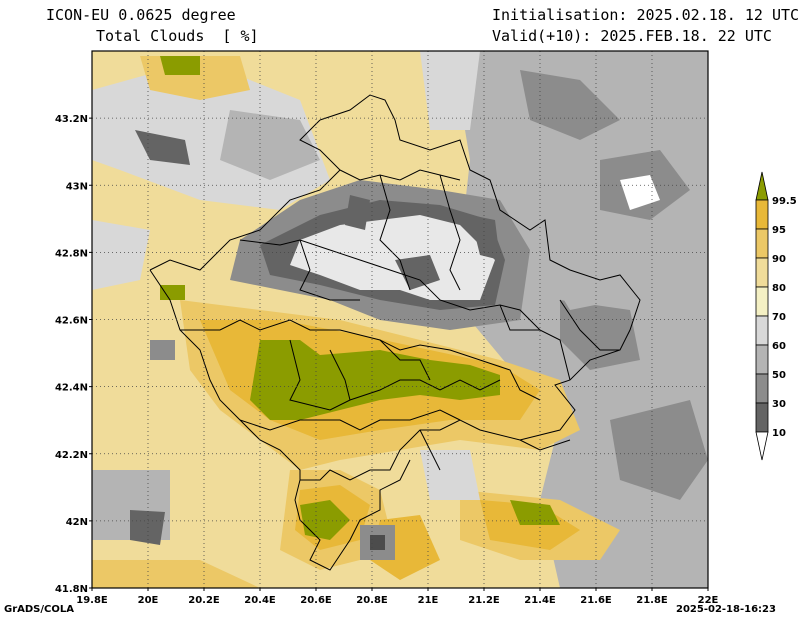 This screenshot has height=618, width=800. Describe the element at coordinates (779, 288) in the screenshot. I see `colorbar-label: 80` at that location.